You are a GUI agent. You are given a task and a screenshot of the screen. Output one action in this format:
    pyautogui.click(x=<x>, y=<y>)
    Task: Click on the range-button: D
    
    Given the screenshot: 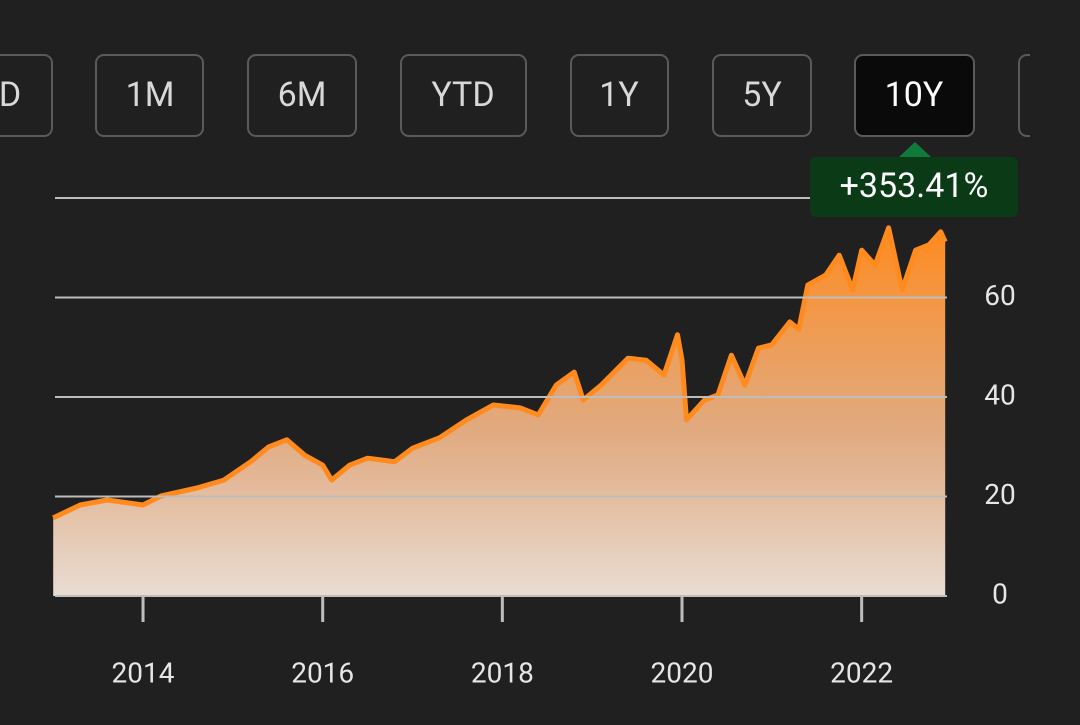 What is the action you would take?
    pyautogui.click(x=26, y=95)
    